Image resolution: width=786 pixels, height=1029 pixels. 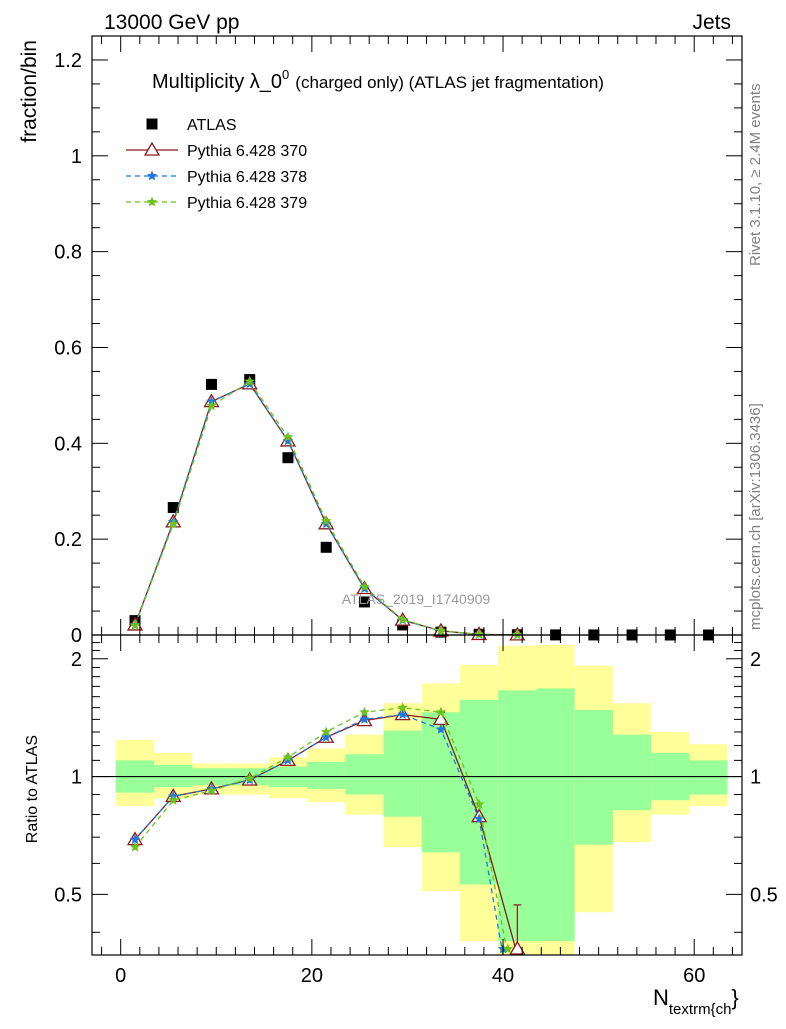 I want to click on main-y-tick-label: 0.8, so click(x=68, y=253).